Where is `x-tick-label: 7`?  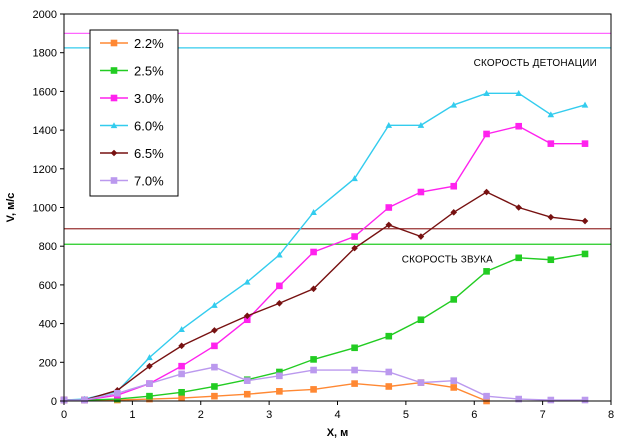 x-tick-label: 7 is located at coordinates (543, 415).